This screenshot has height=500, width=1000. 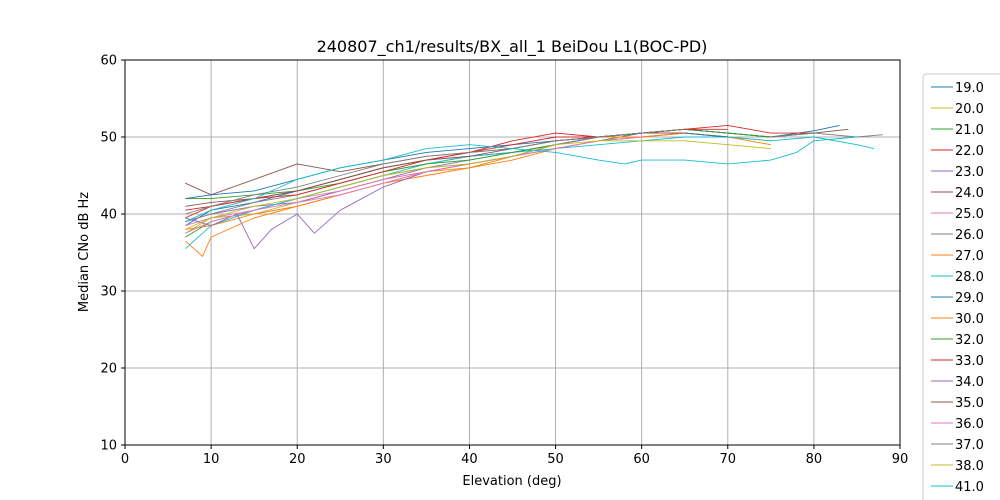 I want to click on y-axis-label: Median CNo dB Hz, so click(x=84, y=252).